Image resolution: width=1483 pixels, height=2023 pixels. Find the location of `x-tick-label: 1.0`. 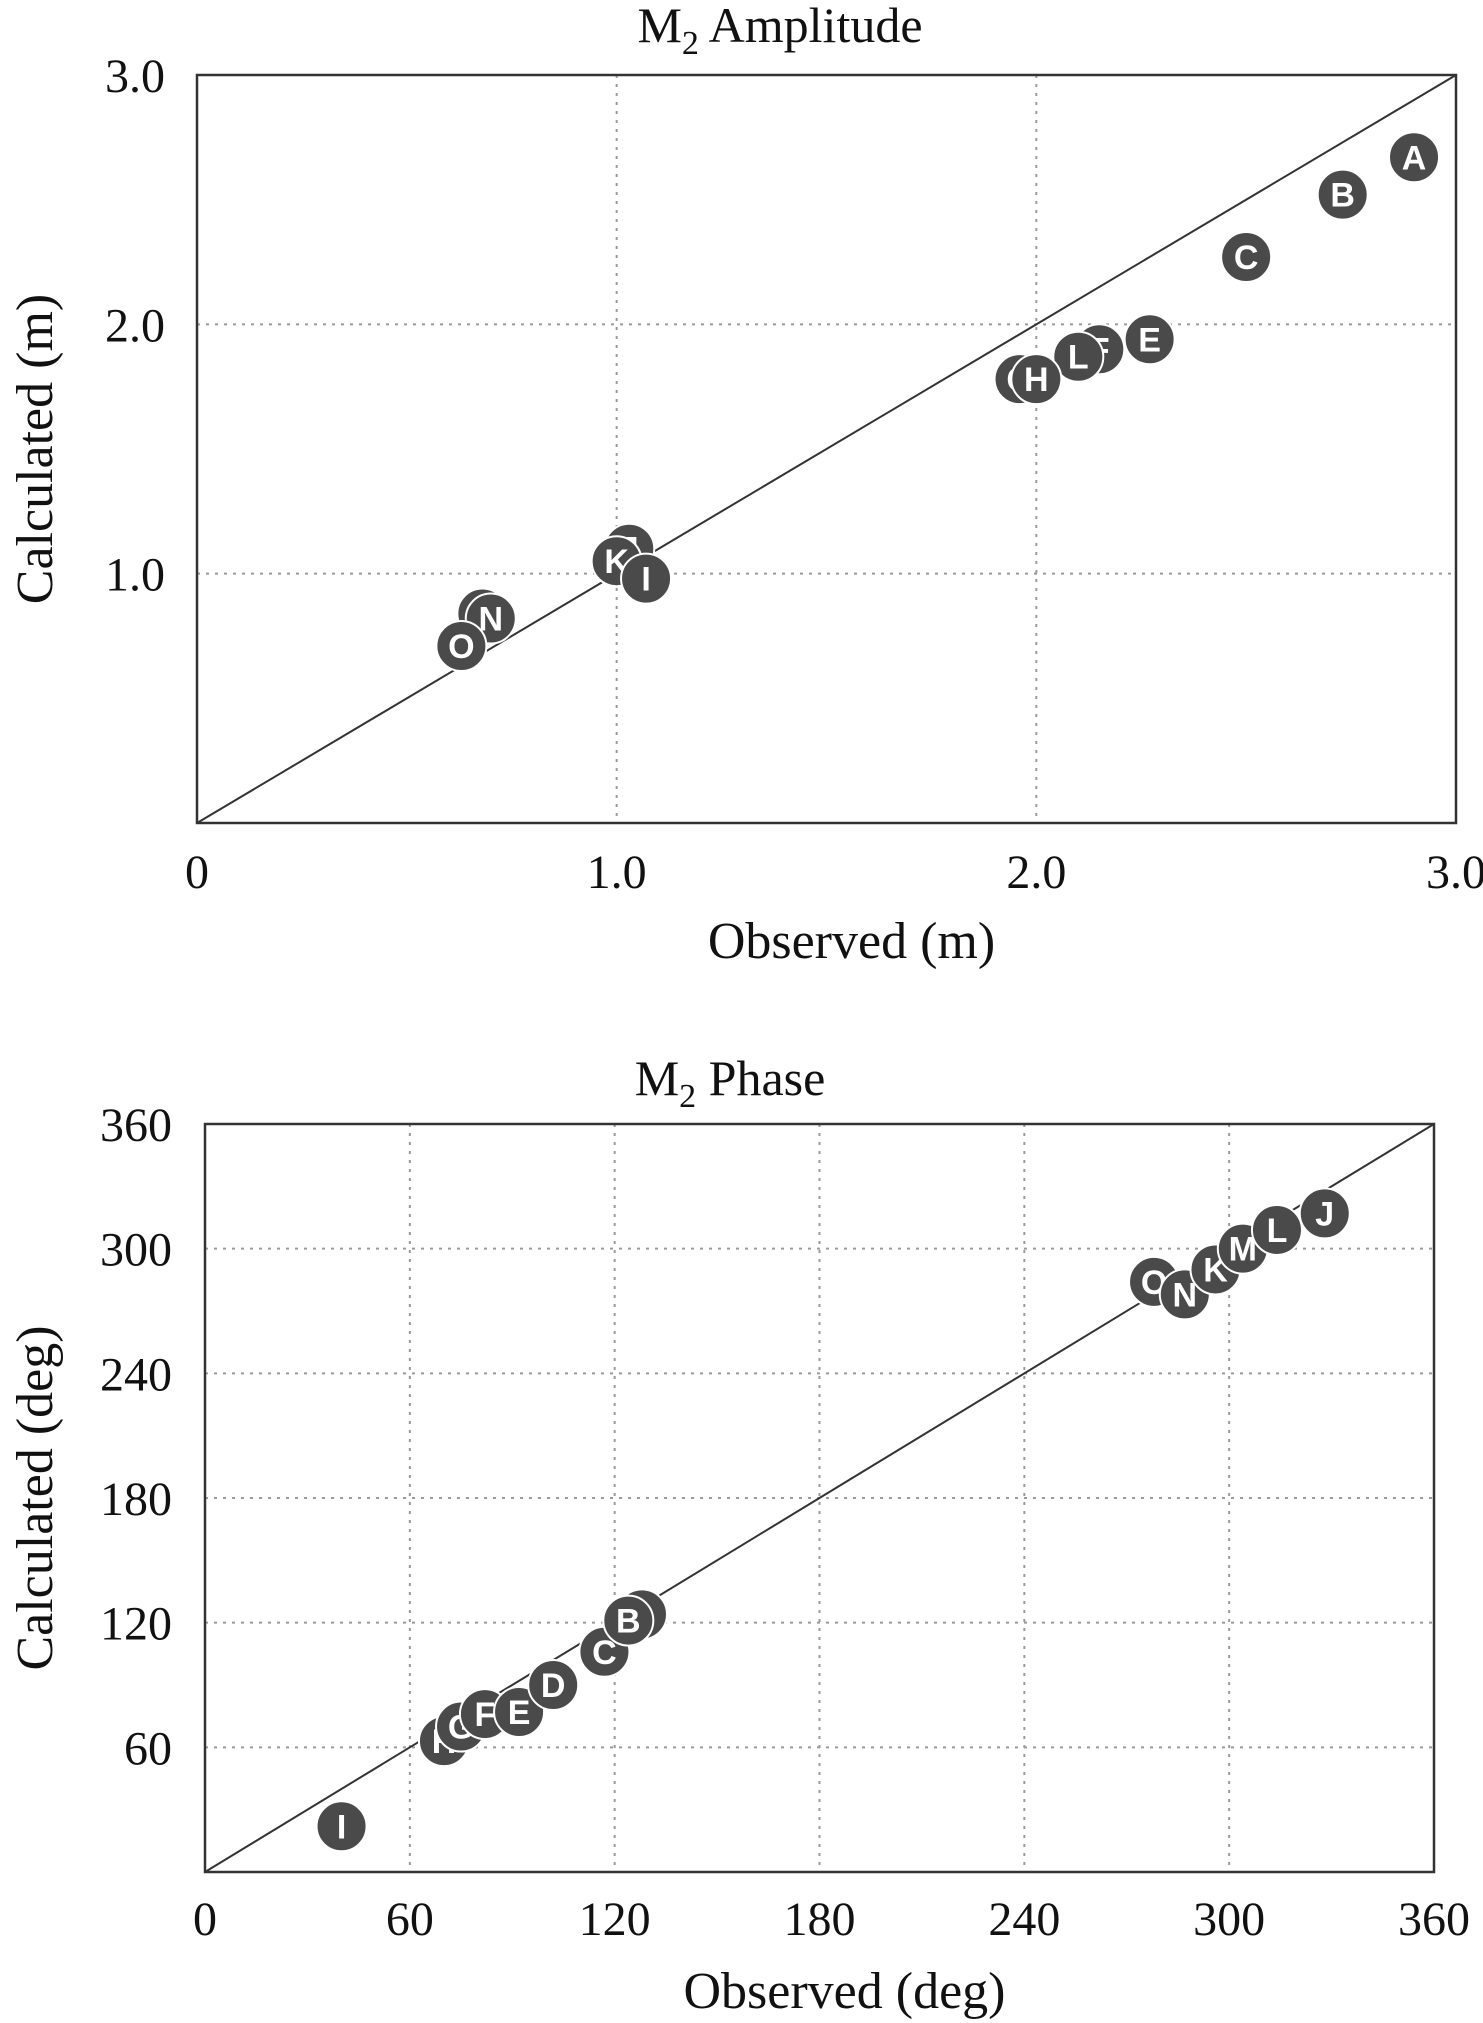

x-tick-label: 1.0 is located at coordinates (617, 872).